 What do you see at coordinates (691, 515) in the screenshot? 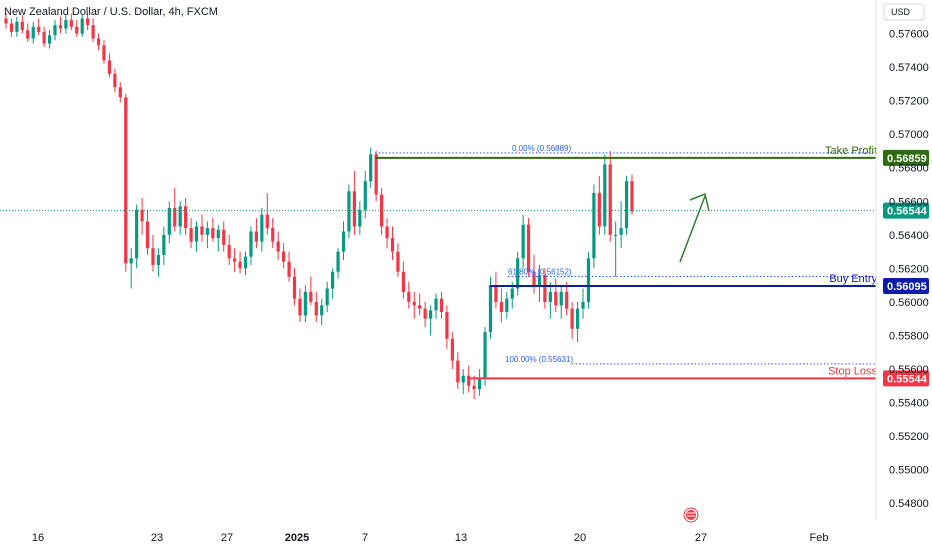
I see `economic-event-icon` at bounding box center [691, 515].